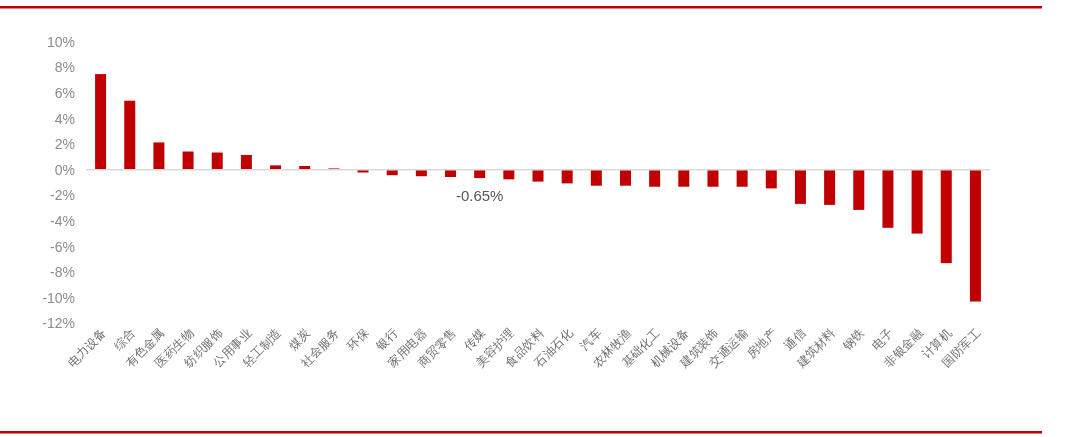 Image resolution: width=1080 pixels, height=437 pixels. Describe the element at coordinates (358, 340) in the screenshot. I see `x-tick-label: 环保` at that location.